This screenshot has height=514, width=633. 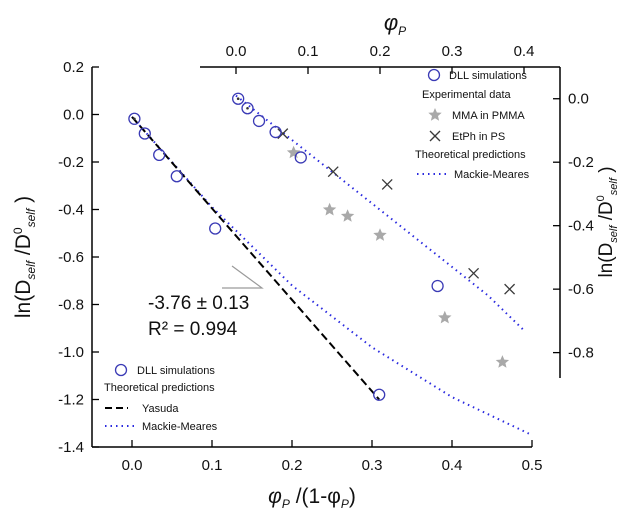 What do you see at coordinates (380, 51) in the screenshot?
I see `top-tick-label: 0.2` at bounding box center [380, 51].